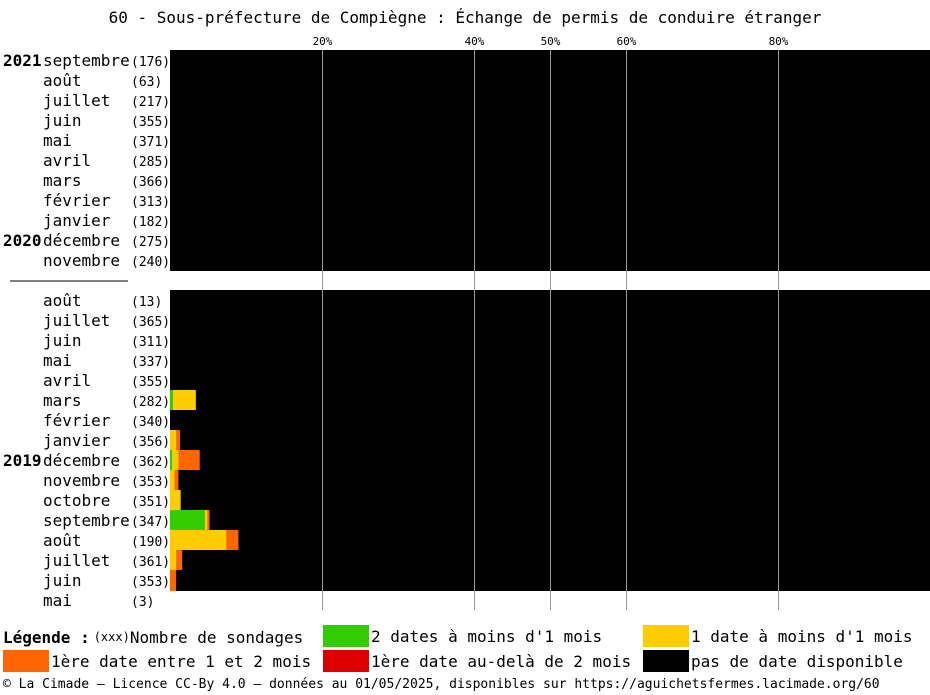 Image resolution: width=930 pixels, height=695 pixels. What do you see at coordinates (150, 182) in the screenshot?
I see `count-label: (366)` at bounding box center [150, 182].